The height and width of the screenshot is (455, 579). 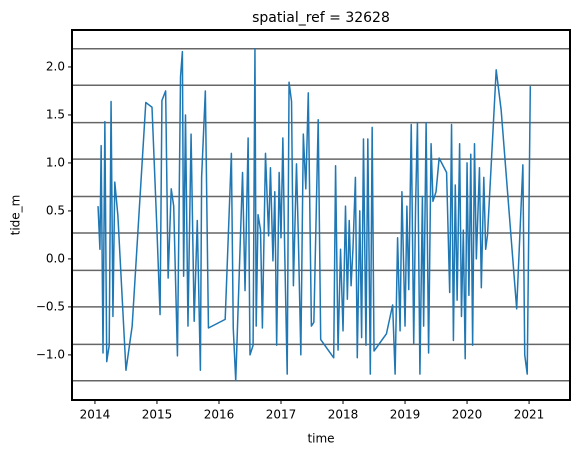 I want to click on x-tick-label: 2019, so click(x=405, y=415).